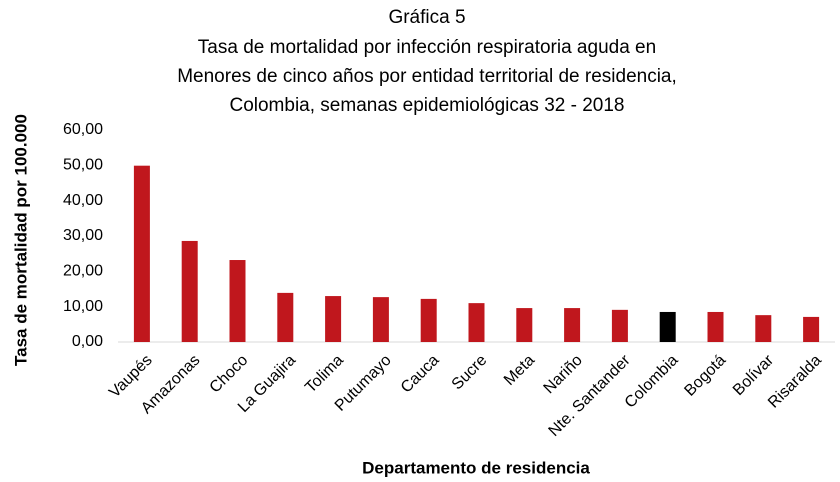  Describe the element at coordinates (426, 17) in the screenshot. I see `chart-title: Gráfica 5` at that location.